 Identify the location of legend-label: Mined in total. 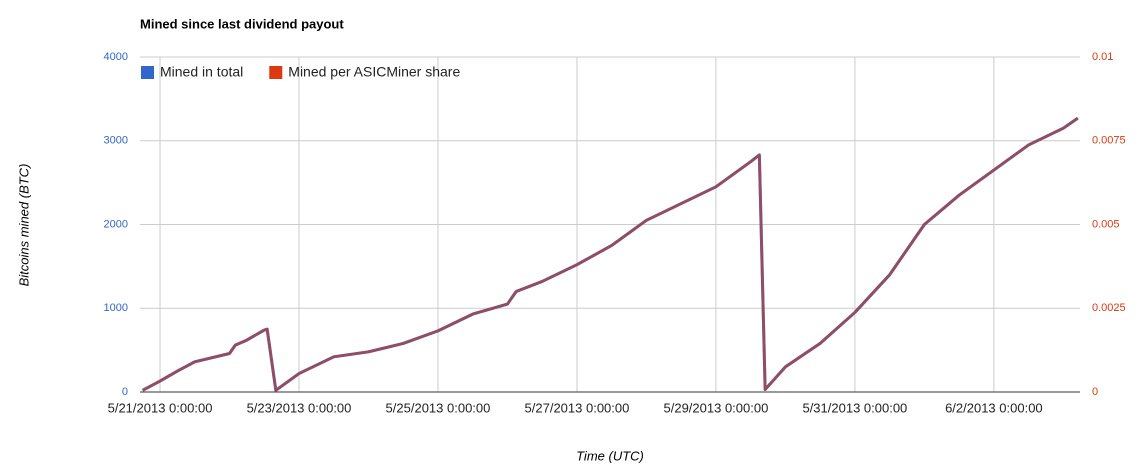
(201, 72).